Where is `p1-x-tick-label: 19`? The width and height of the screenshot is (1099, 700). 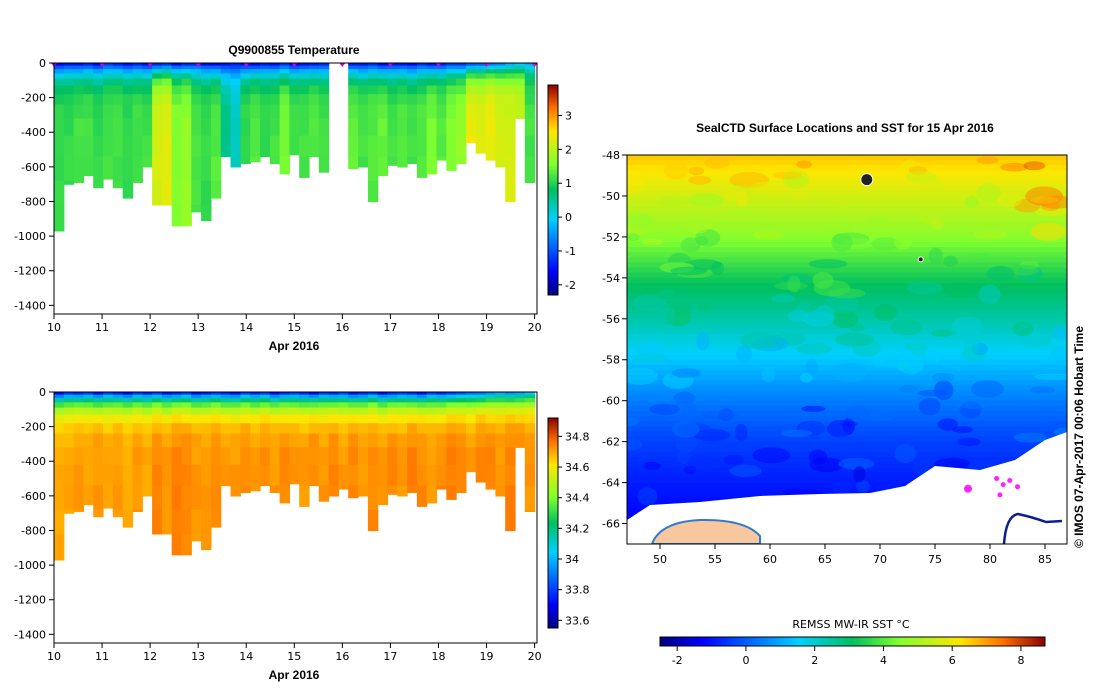
p1-x-tick-label: 19 is located at coordinates (487, 327).